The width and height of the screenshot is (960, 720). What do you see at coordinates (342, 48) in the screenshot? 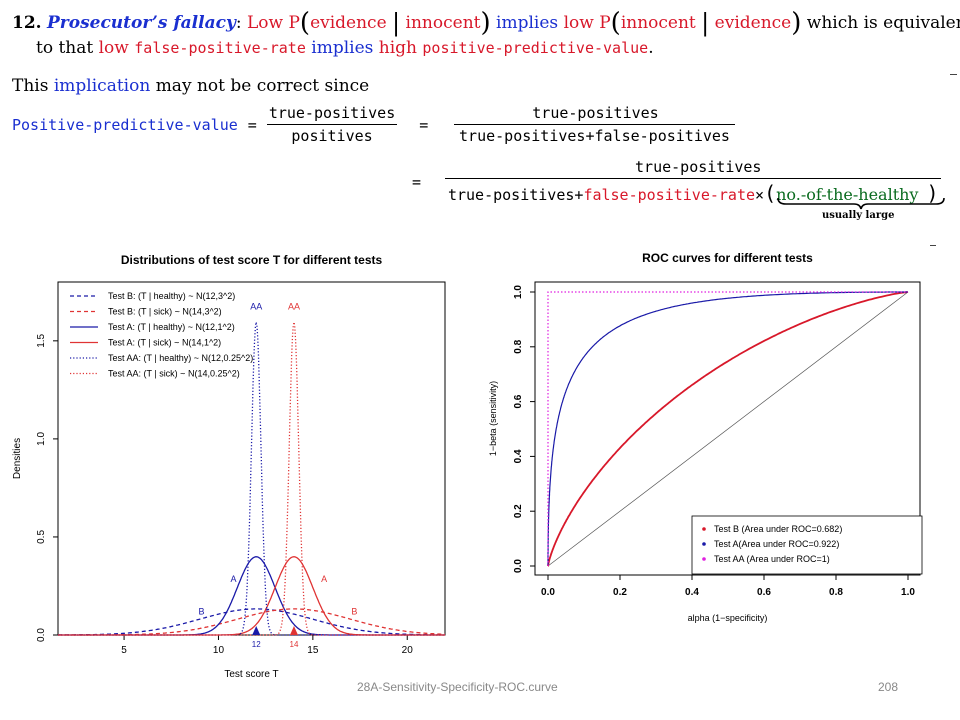
I see `word-implies-2: implies` at bounding box center [342, 48].